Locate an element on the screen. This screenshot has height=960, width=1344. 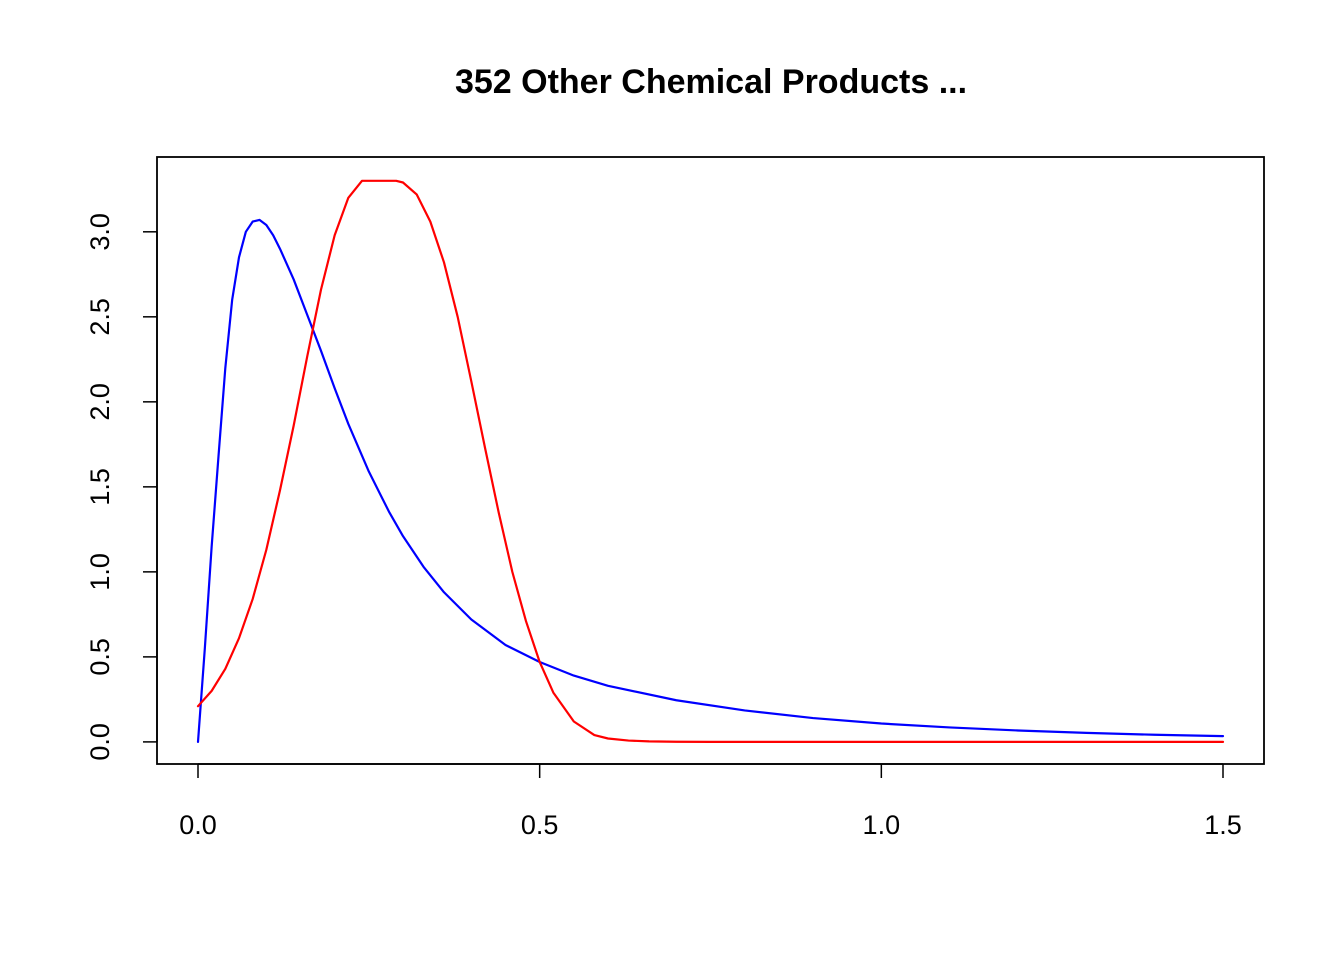
y-axis: 0.0 0.5 1.0 1.5 2.0 2.5 3.0 is located at coordinates (121, 487).